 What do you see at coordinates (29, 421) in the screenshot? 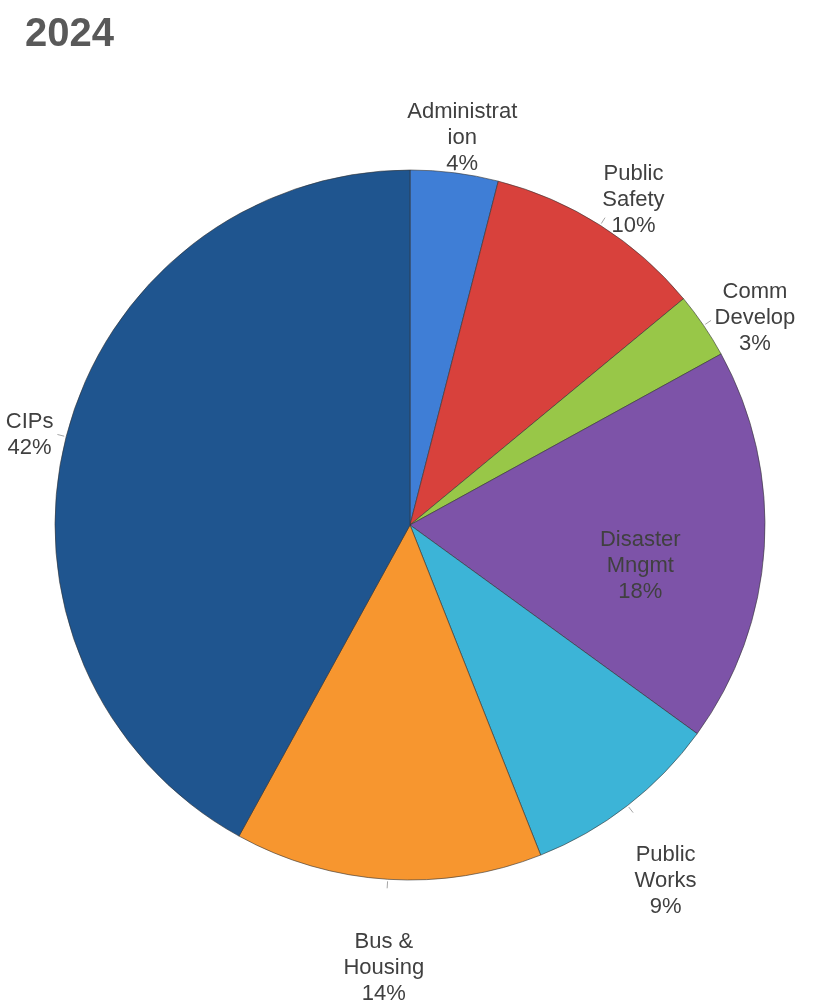
I see `slice-label: CIPs` at bounding box center [29, 421].